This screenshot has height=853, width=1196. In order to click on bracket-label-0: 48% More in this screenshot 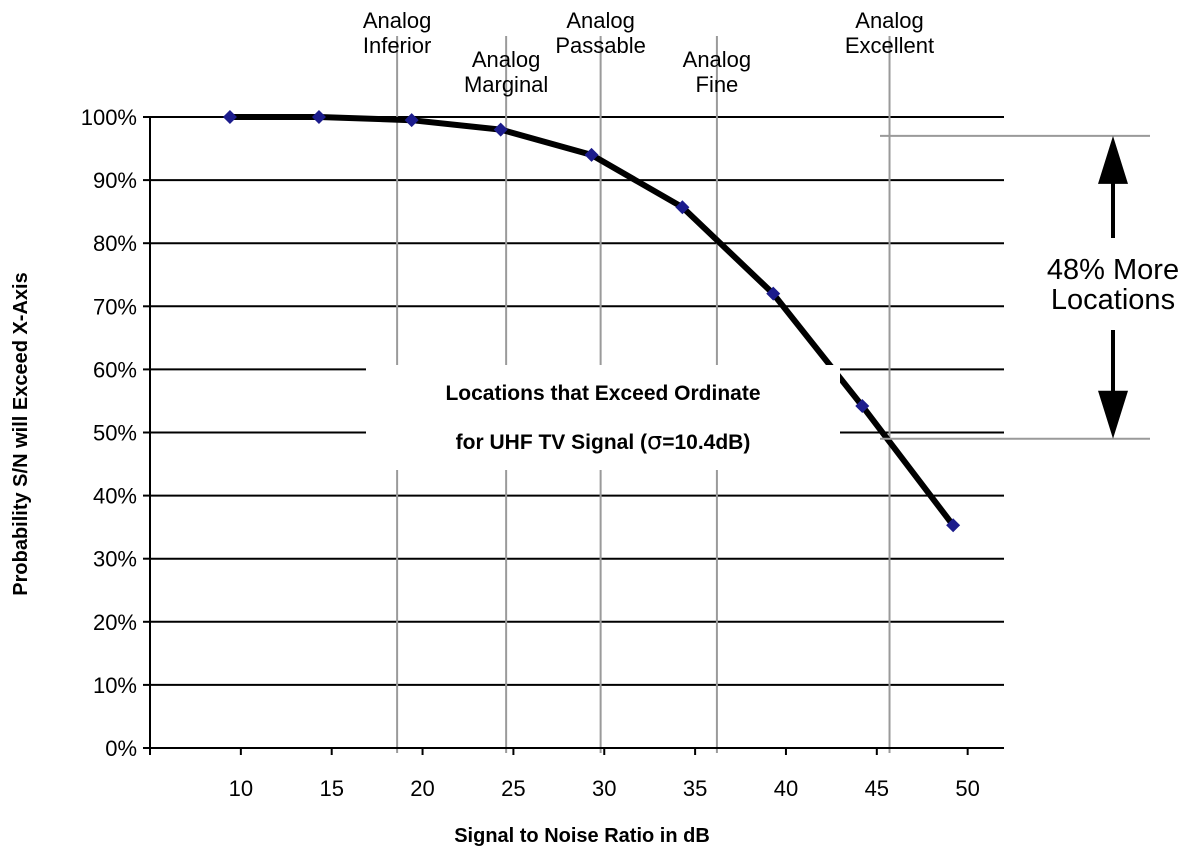, I will do `click(1113, 270)`.